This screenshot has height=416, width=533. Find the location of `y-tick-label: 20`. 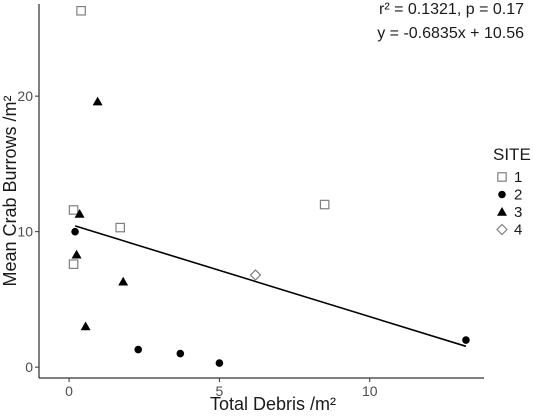

y-tick-label: 20 is located at coordinates (25, 96).